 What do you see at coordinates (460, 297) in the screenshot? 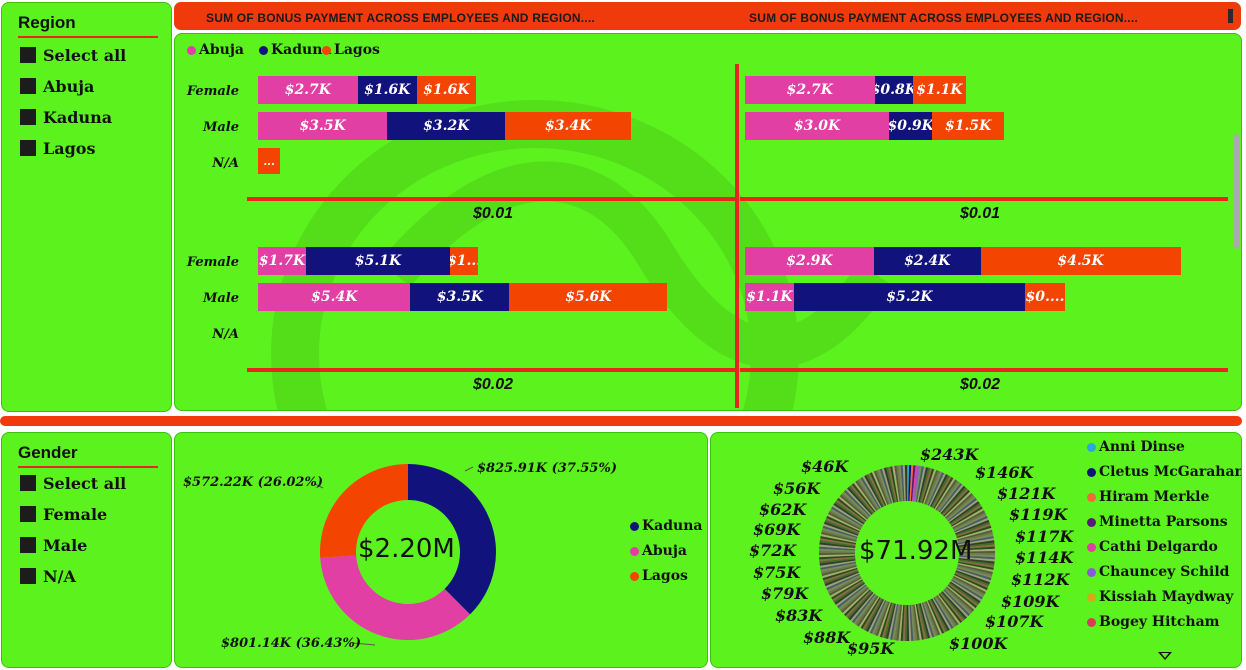
I see `bar-segment-kaduna: $3.5K` at bounding box center [460, 297].